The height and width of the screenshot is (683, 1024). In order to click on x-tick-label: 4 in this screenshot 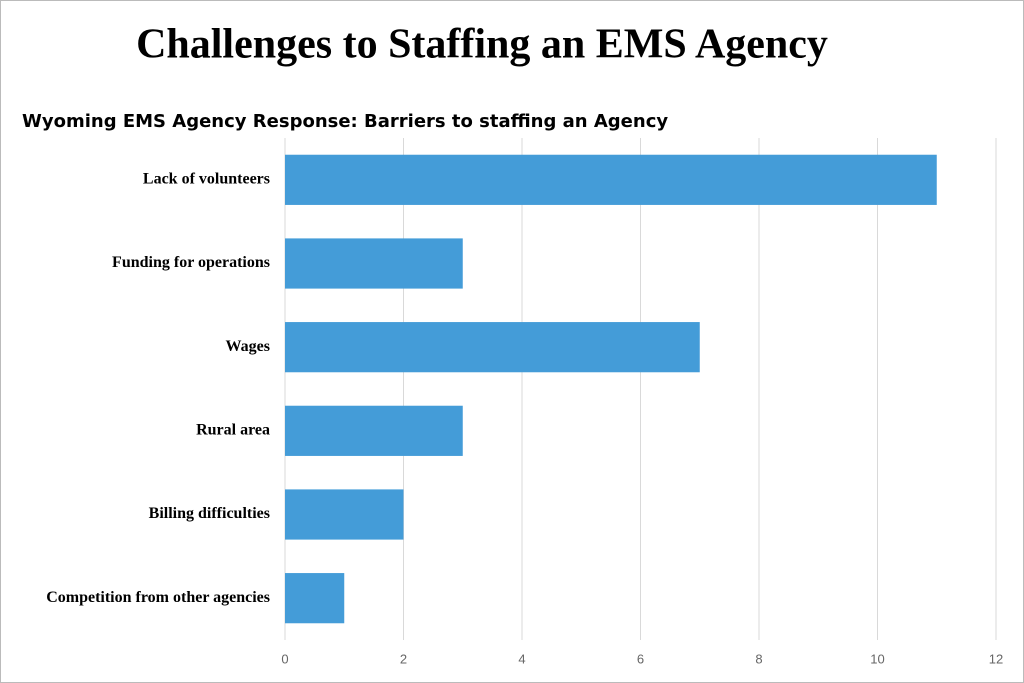, I will do `click(521, 658)`.